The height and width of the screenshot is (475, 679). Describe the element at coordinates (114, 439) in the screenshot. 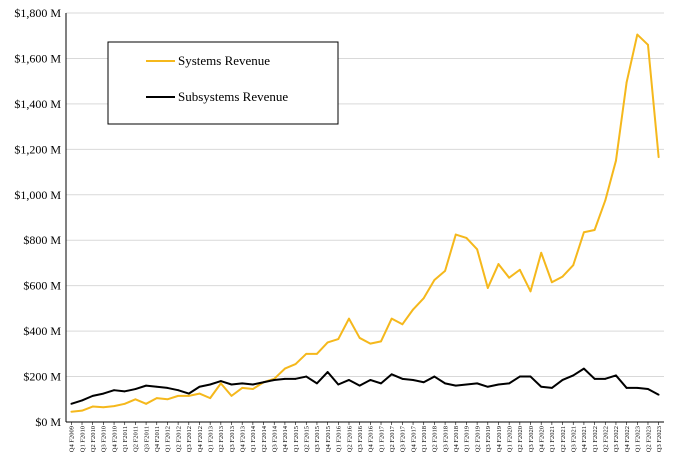

I see `x-tick-label: Q4 F2010` at that location.